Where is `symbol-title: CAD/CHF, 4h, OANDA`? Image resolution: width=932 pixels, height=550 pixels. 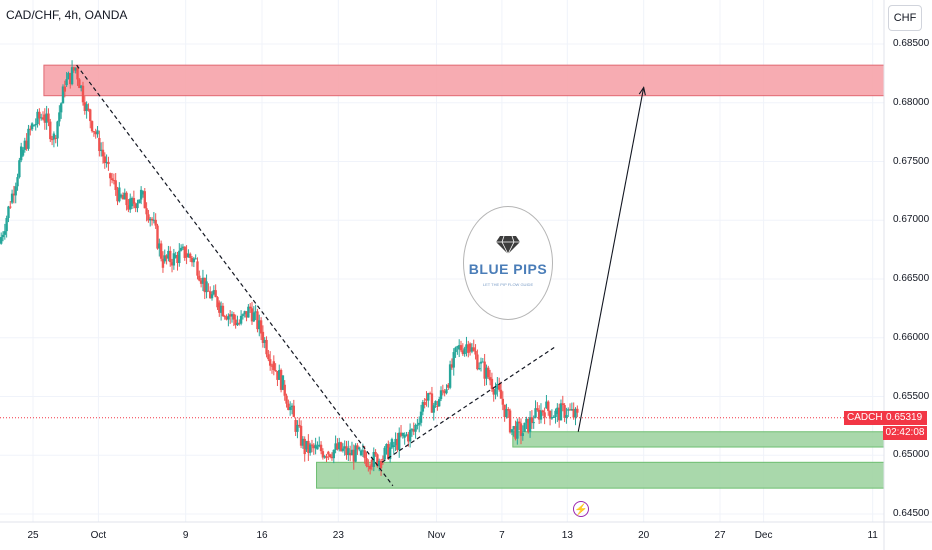
symbol-title: CAD/CHF, 4h, OANDA is located at coordinates (67, 15).